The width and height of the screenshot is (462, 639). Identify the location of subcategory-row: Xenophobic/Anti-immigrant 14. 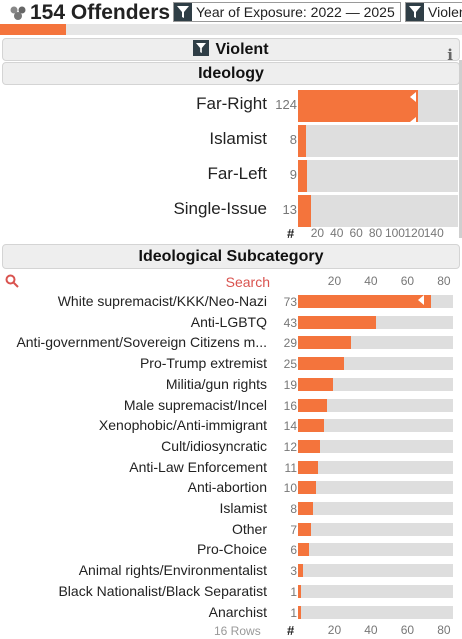
(231, 426).